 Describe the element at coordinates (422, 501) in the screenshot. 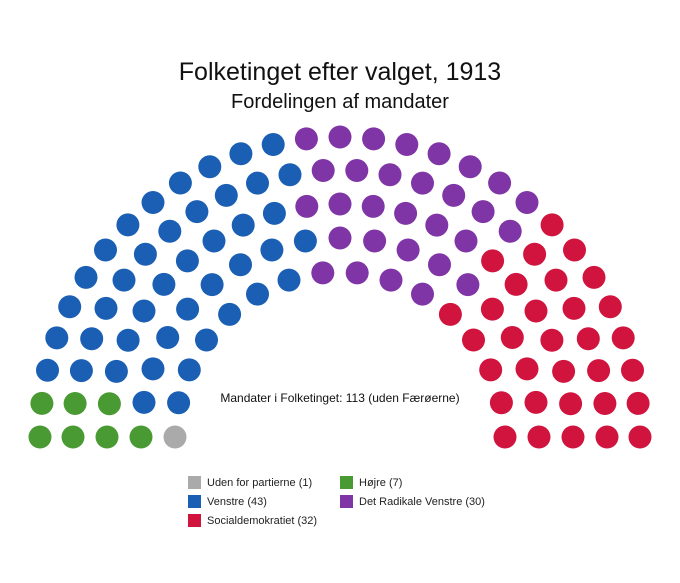

I see `legend-label: Det Radikale Venstre (30)` at that location.